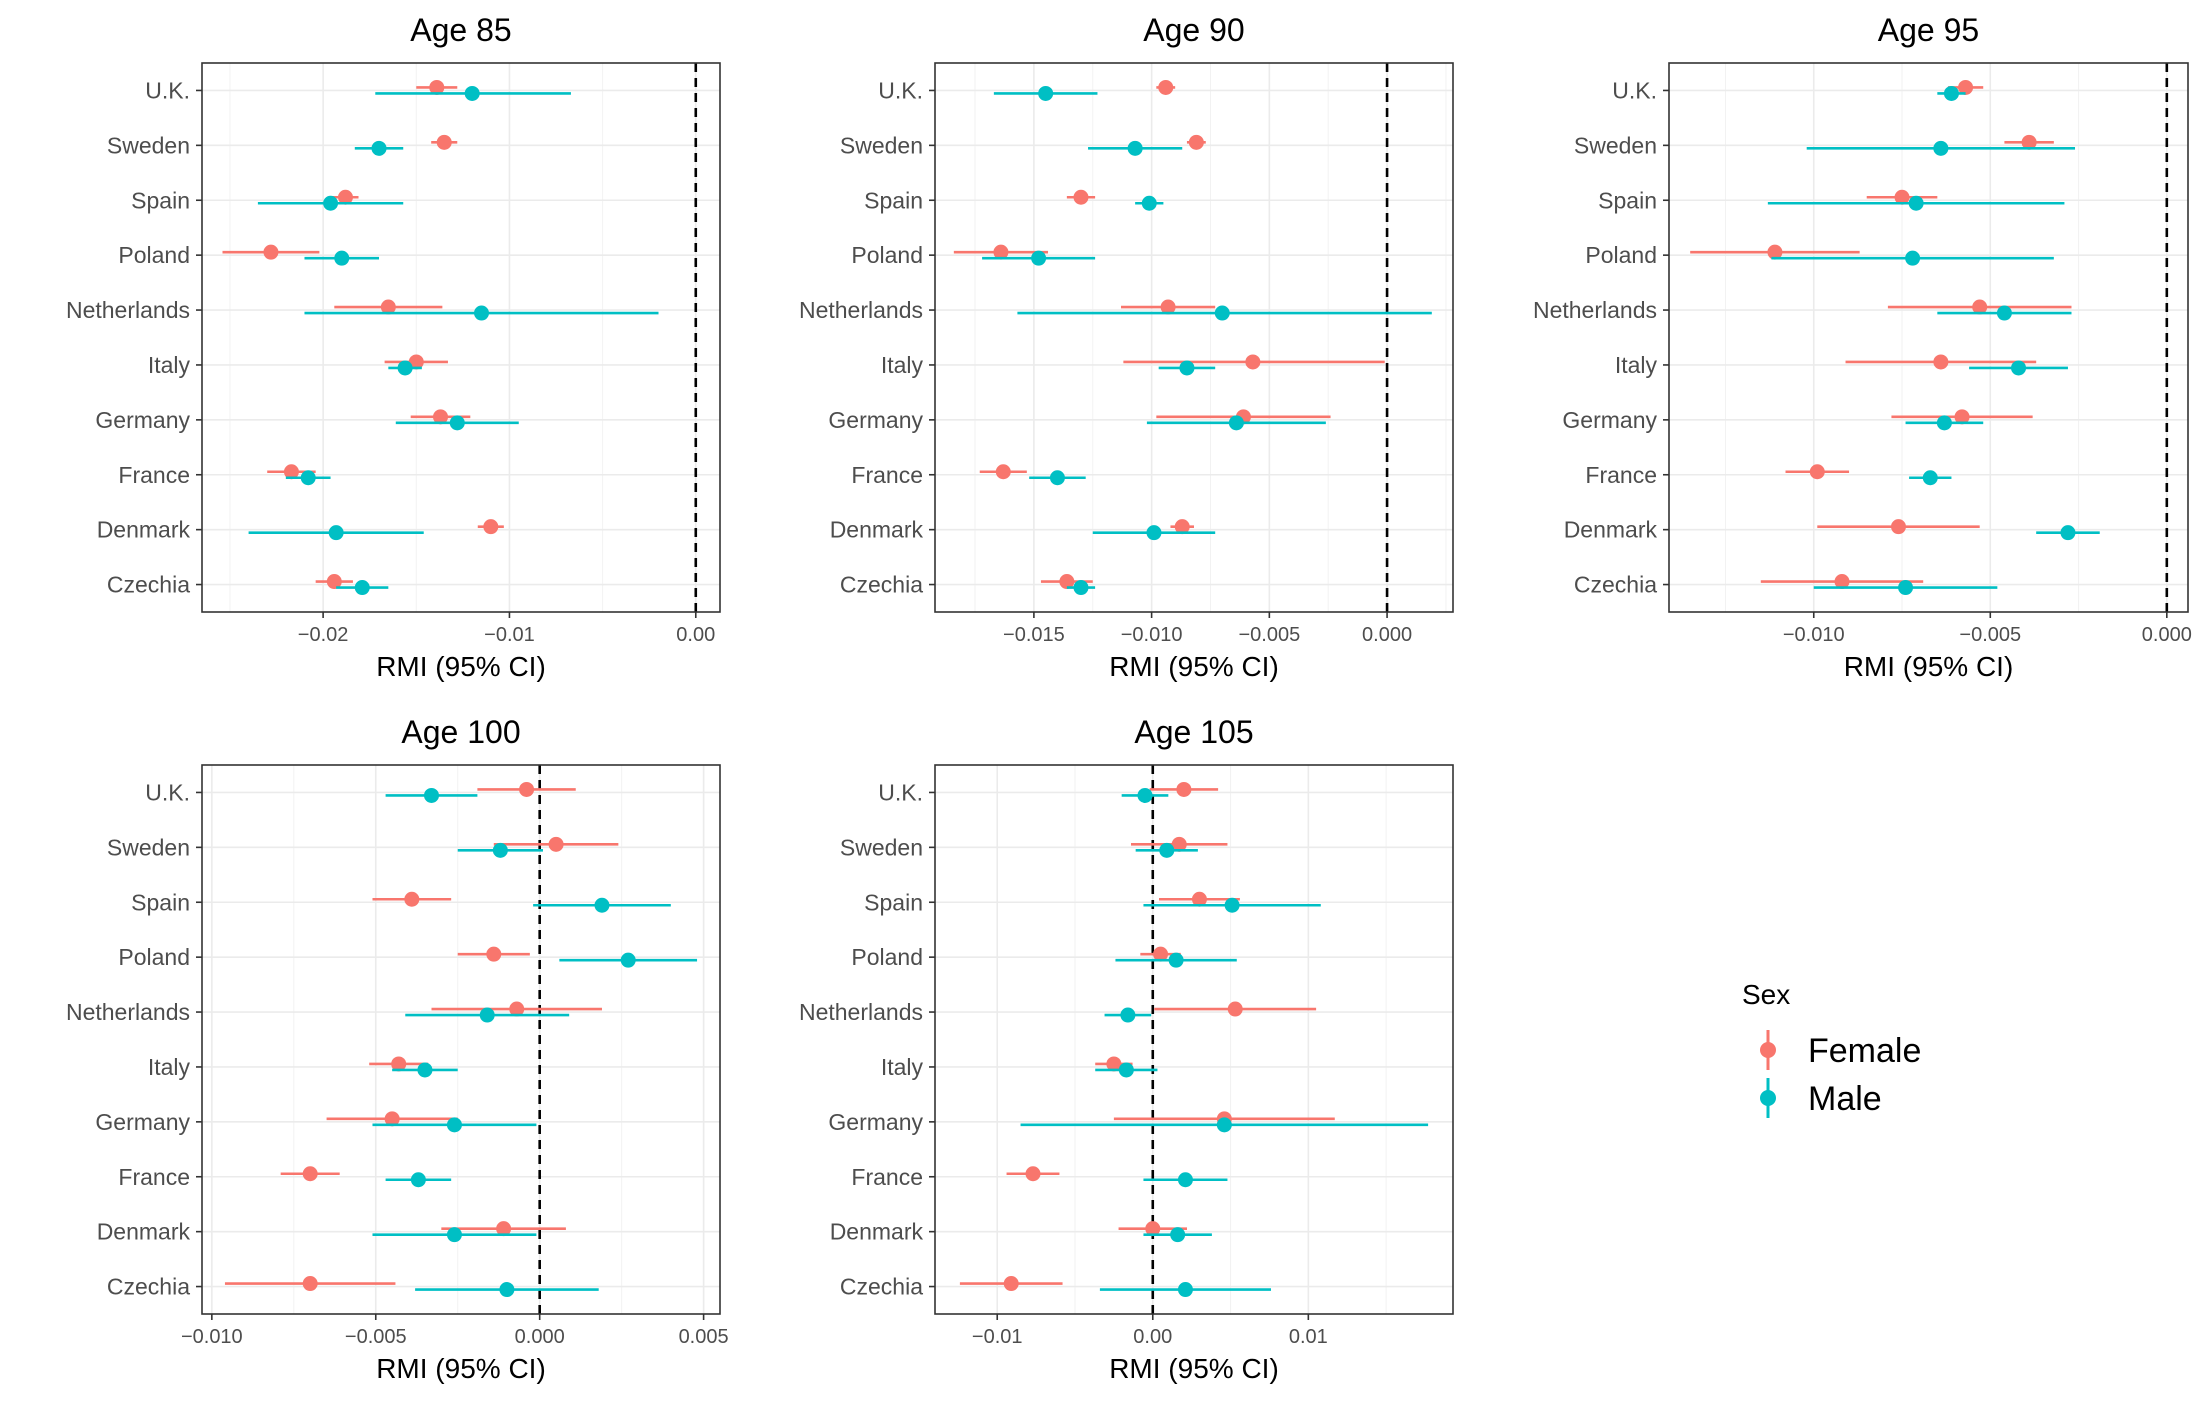 The height and width of the screenshot is (1405, 2200). What do you see at coordinates (460, 30) in the screenshot?
I see `panel-title: Age 85` at bounding box center [460, 30].